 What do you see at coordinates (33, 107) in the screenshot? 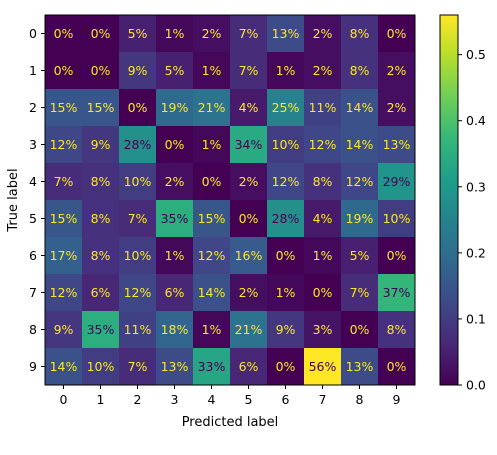
I see `y-tick-label-2: 2` at bounding box center [33, 107].